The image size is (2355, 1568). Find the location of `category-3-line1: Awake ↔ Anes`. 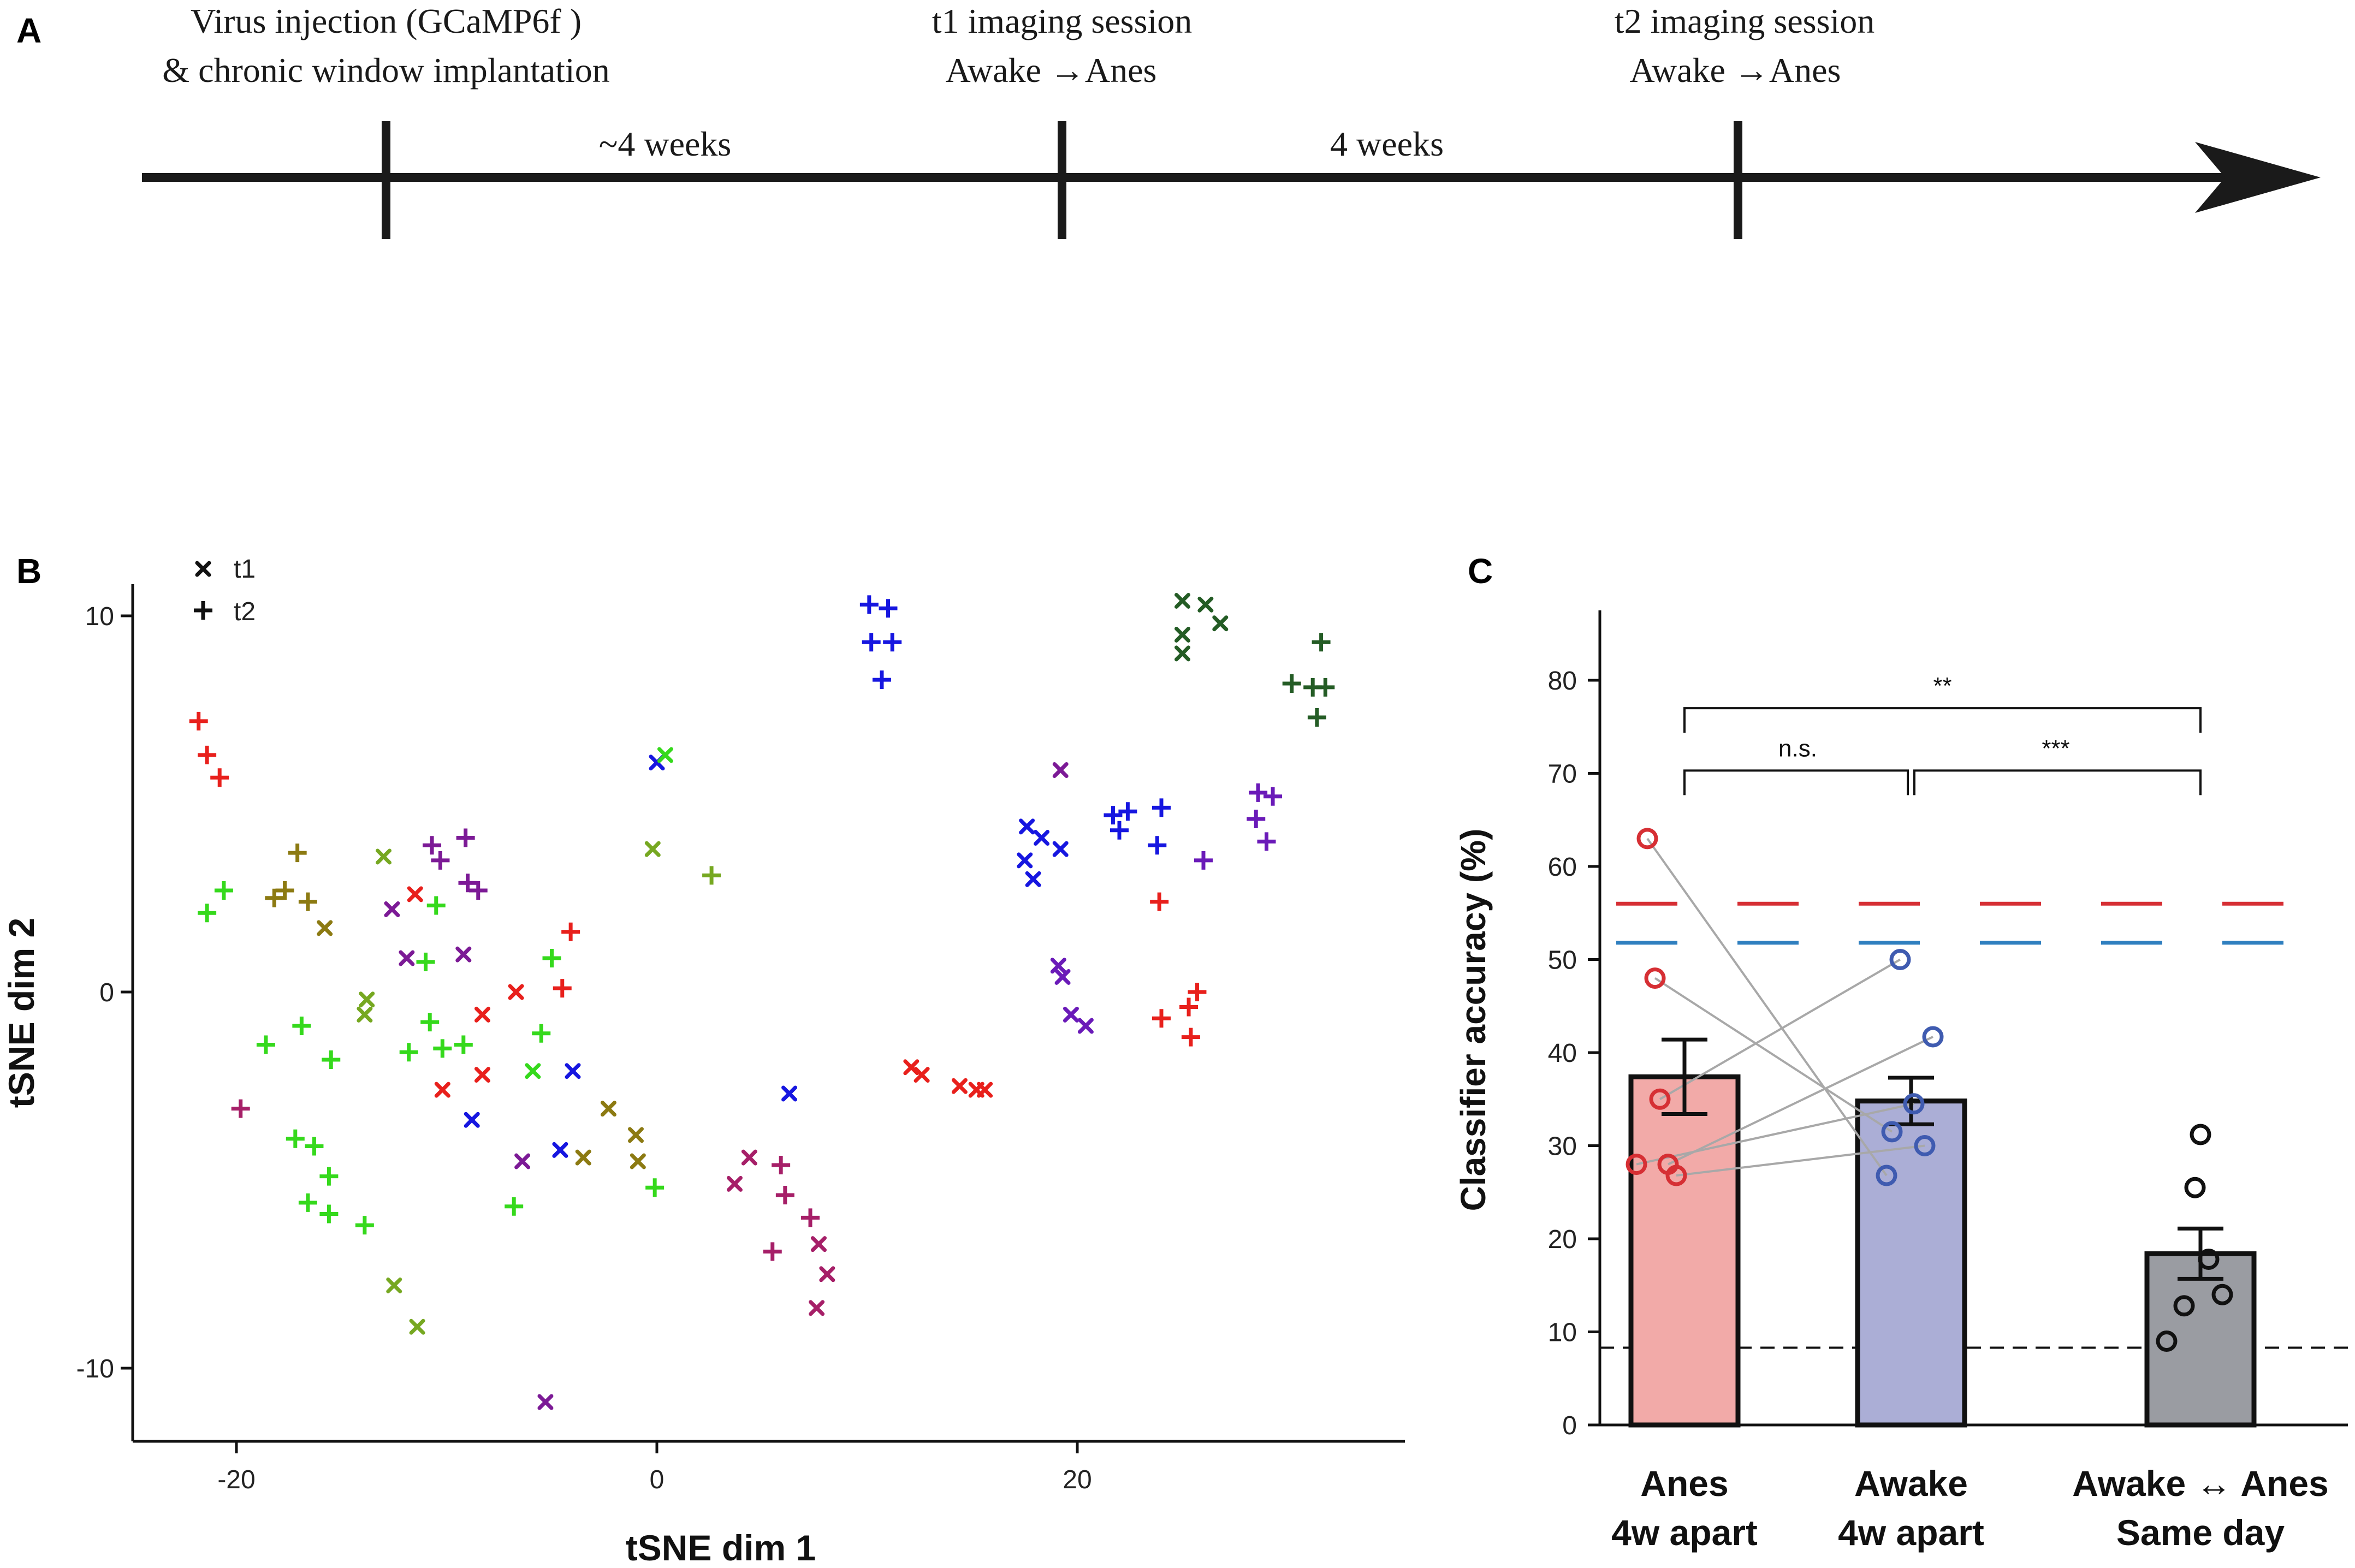

category-3-line1: Awake ↔ Anes is located at coordinates (2200, 1483).